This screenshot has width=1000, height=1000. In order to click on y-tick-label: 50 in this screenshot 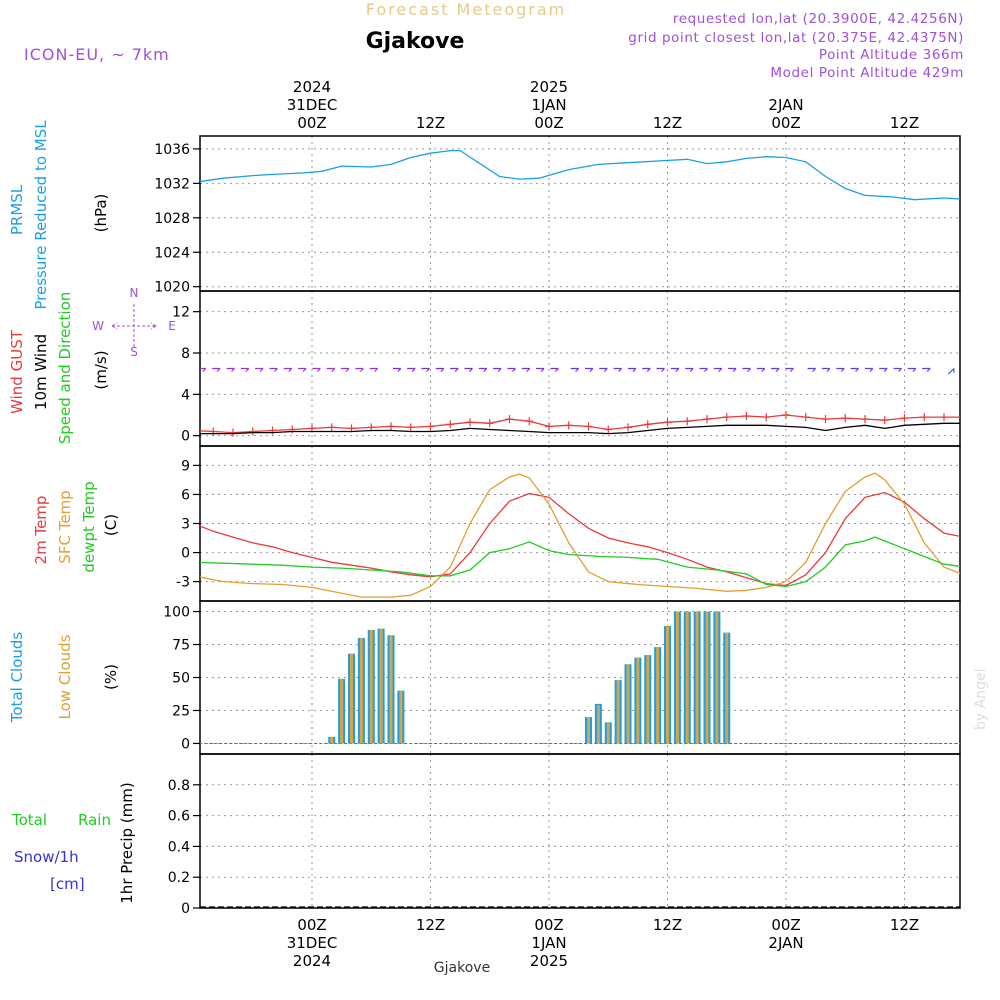, I will do `click(181, 679)`.